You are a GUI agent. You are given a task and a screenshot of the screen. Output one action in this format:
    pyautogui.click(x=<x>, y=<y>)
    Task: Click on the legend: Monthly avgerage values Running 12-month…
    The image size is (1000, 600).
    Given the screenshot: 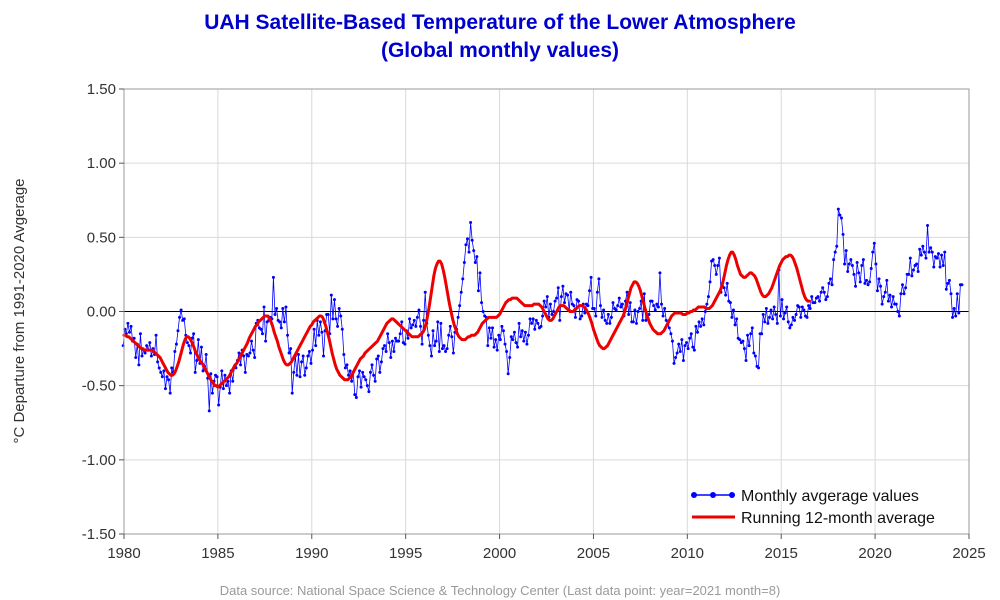 What is the action you would take?
    pyautogui.click(x=813, y=507)
    